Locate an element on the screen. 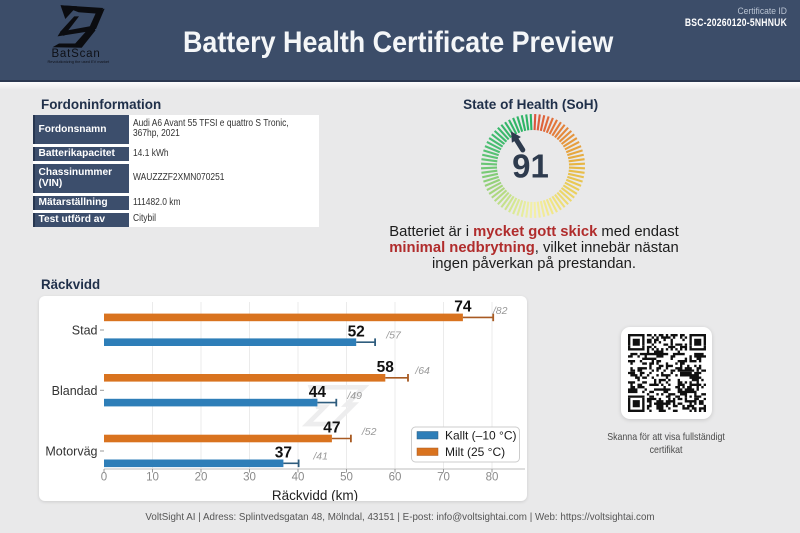 Image resolution: width=800 pixels, height=533 pixels. svg-text: 20 is located at coordinates (201, 478).